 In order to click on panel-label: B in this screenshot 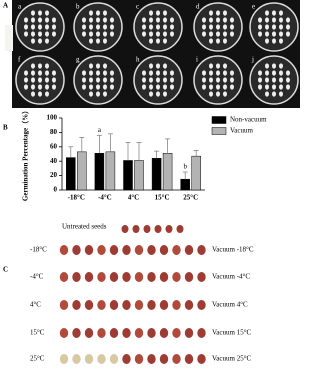, I will do `click(5, 128)`.